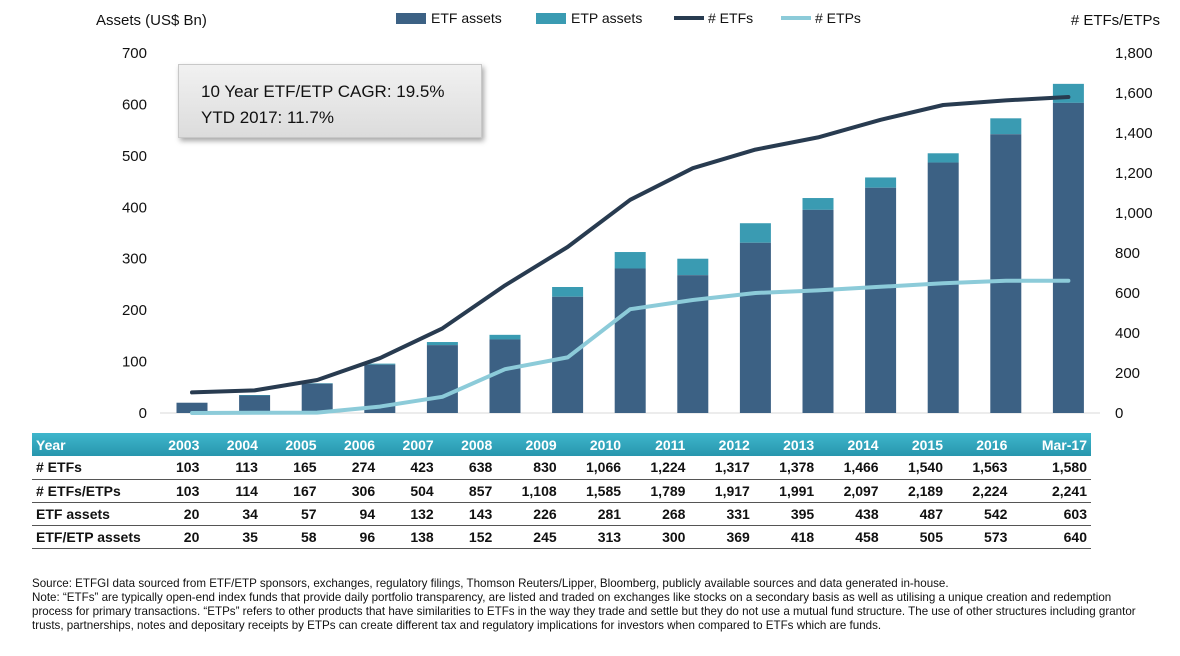  Describe the element at coordinates (134, 207) in the screenshot. I see `left-tick-label: 400` at that location.